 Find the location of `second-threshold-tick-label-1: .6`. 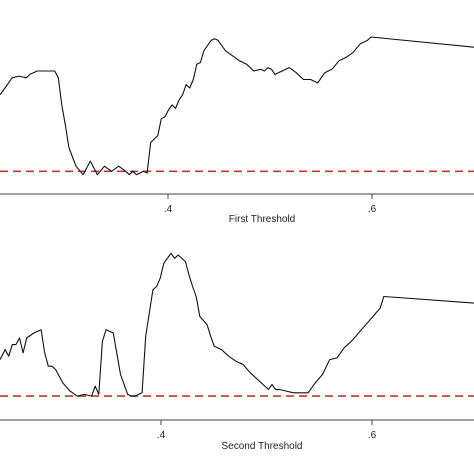

second-threshold-tick-label-1: .6 is located at coordinates (372, 435).